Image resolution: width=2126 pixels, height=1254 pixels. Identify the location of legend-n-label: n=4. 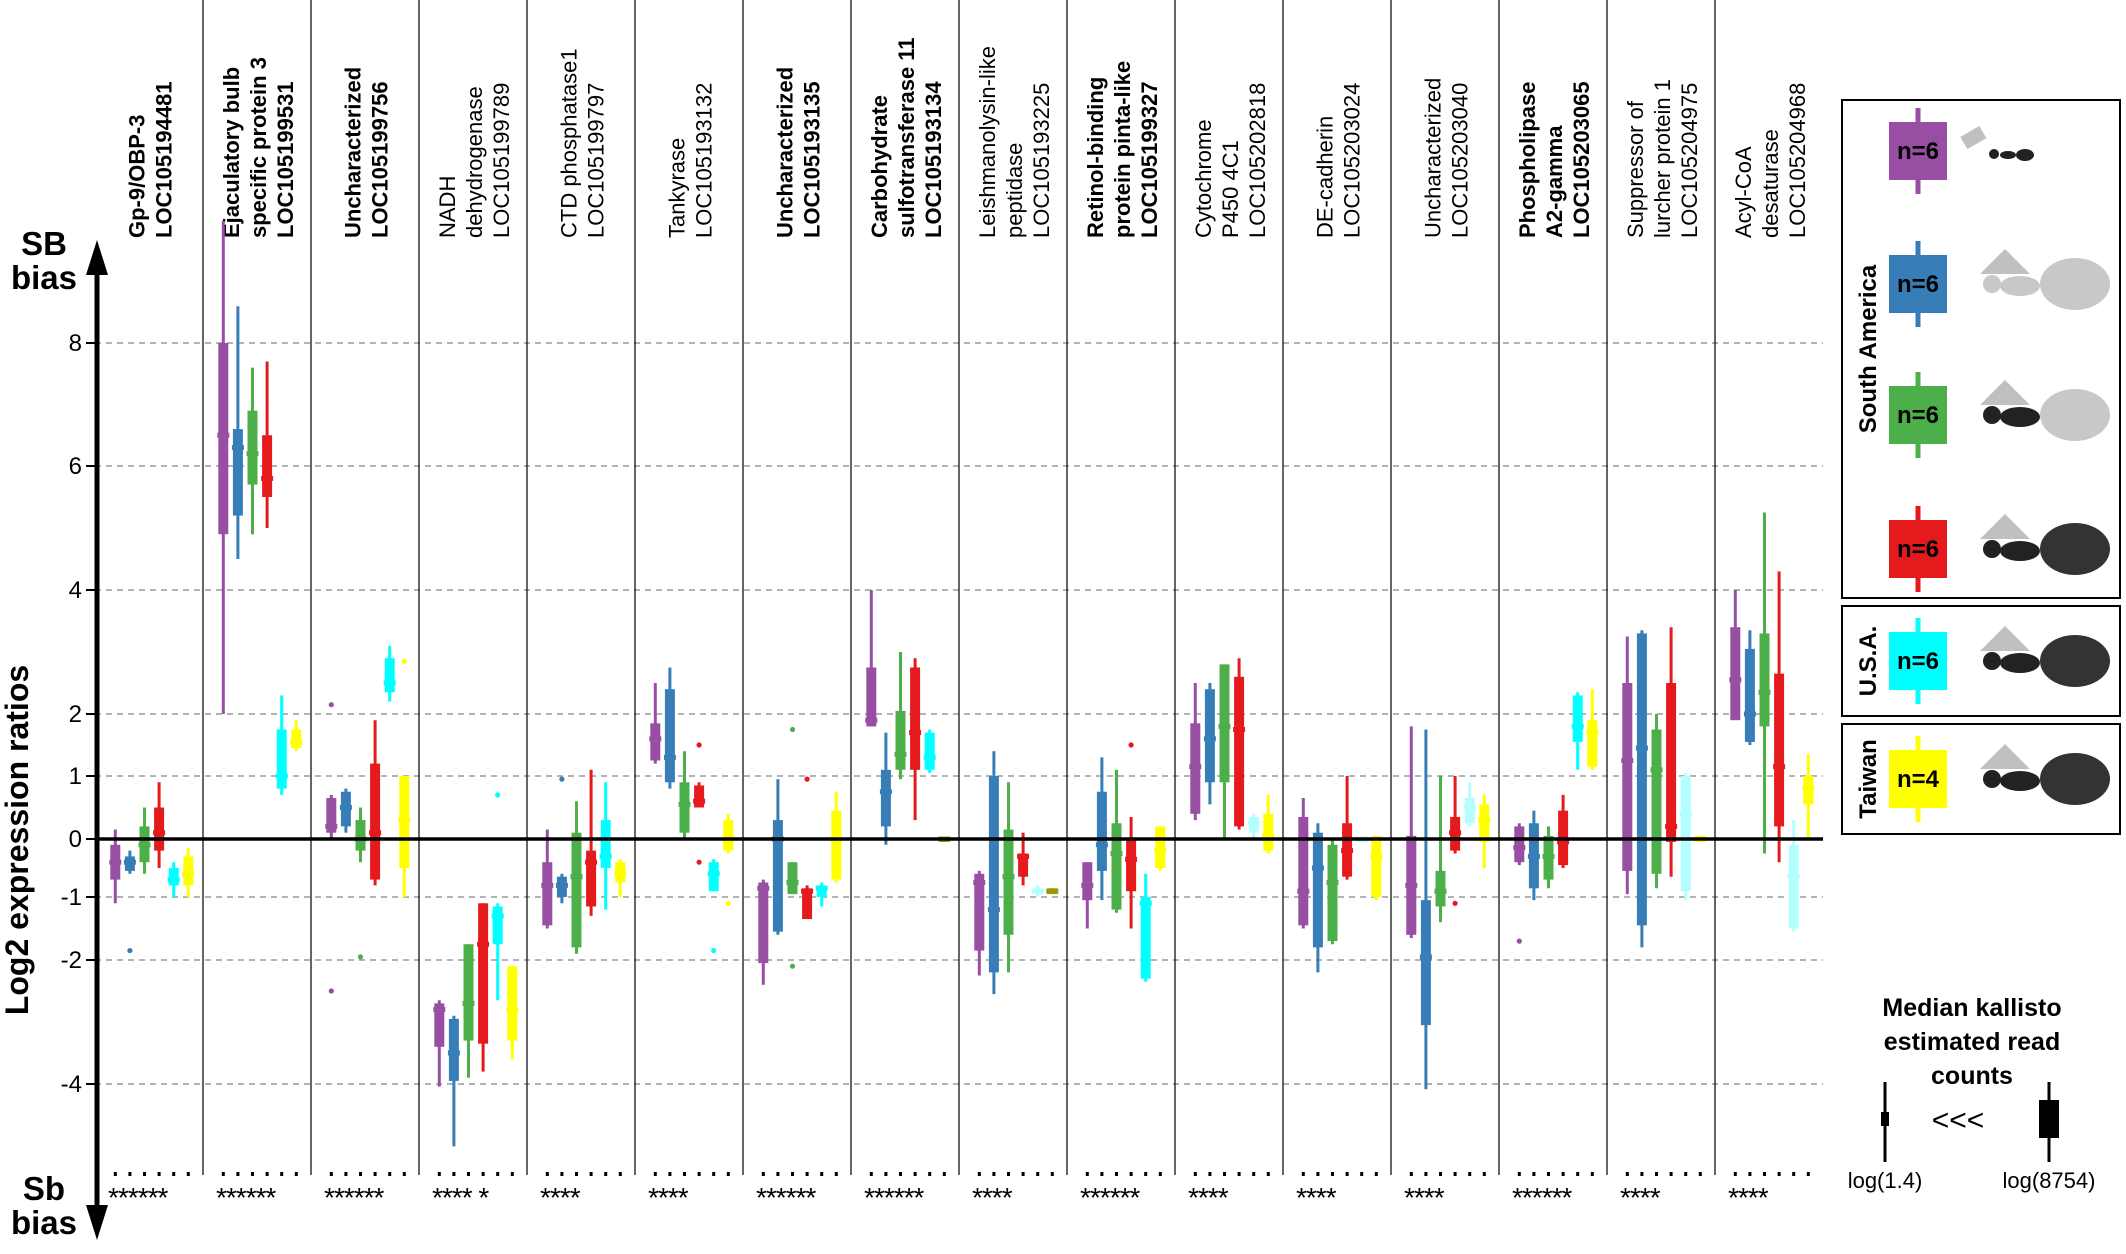
(1918, 779).